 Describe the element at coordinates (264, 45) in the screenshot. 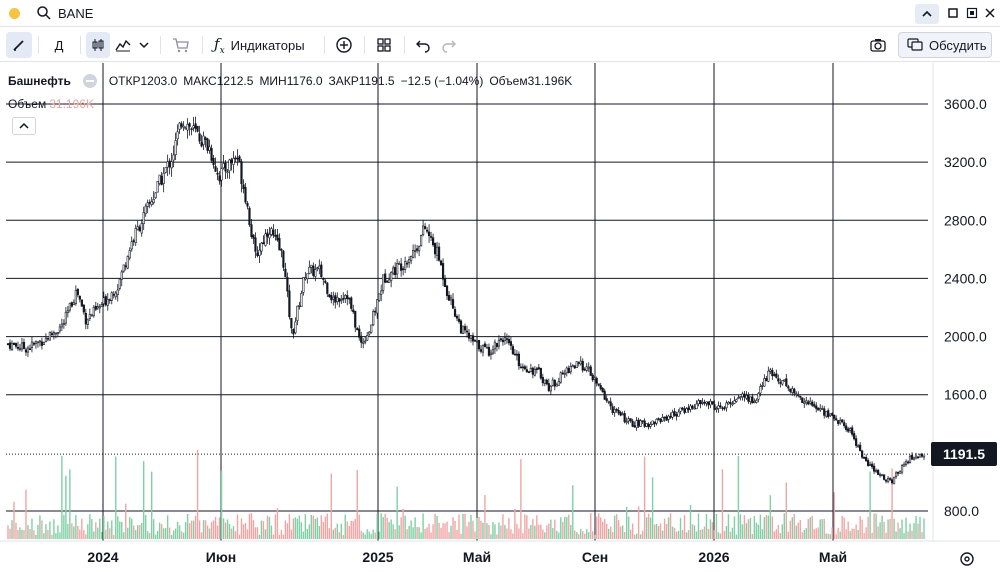

I see `indicators-button: ƒx Индикаторы` at that location.